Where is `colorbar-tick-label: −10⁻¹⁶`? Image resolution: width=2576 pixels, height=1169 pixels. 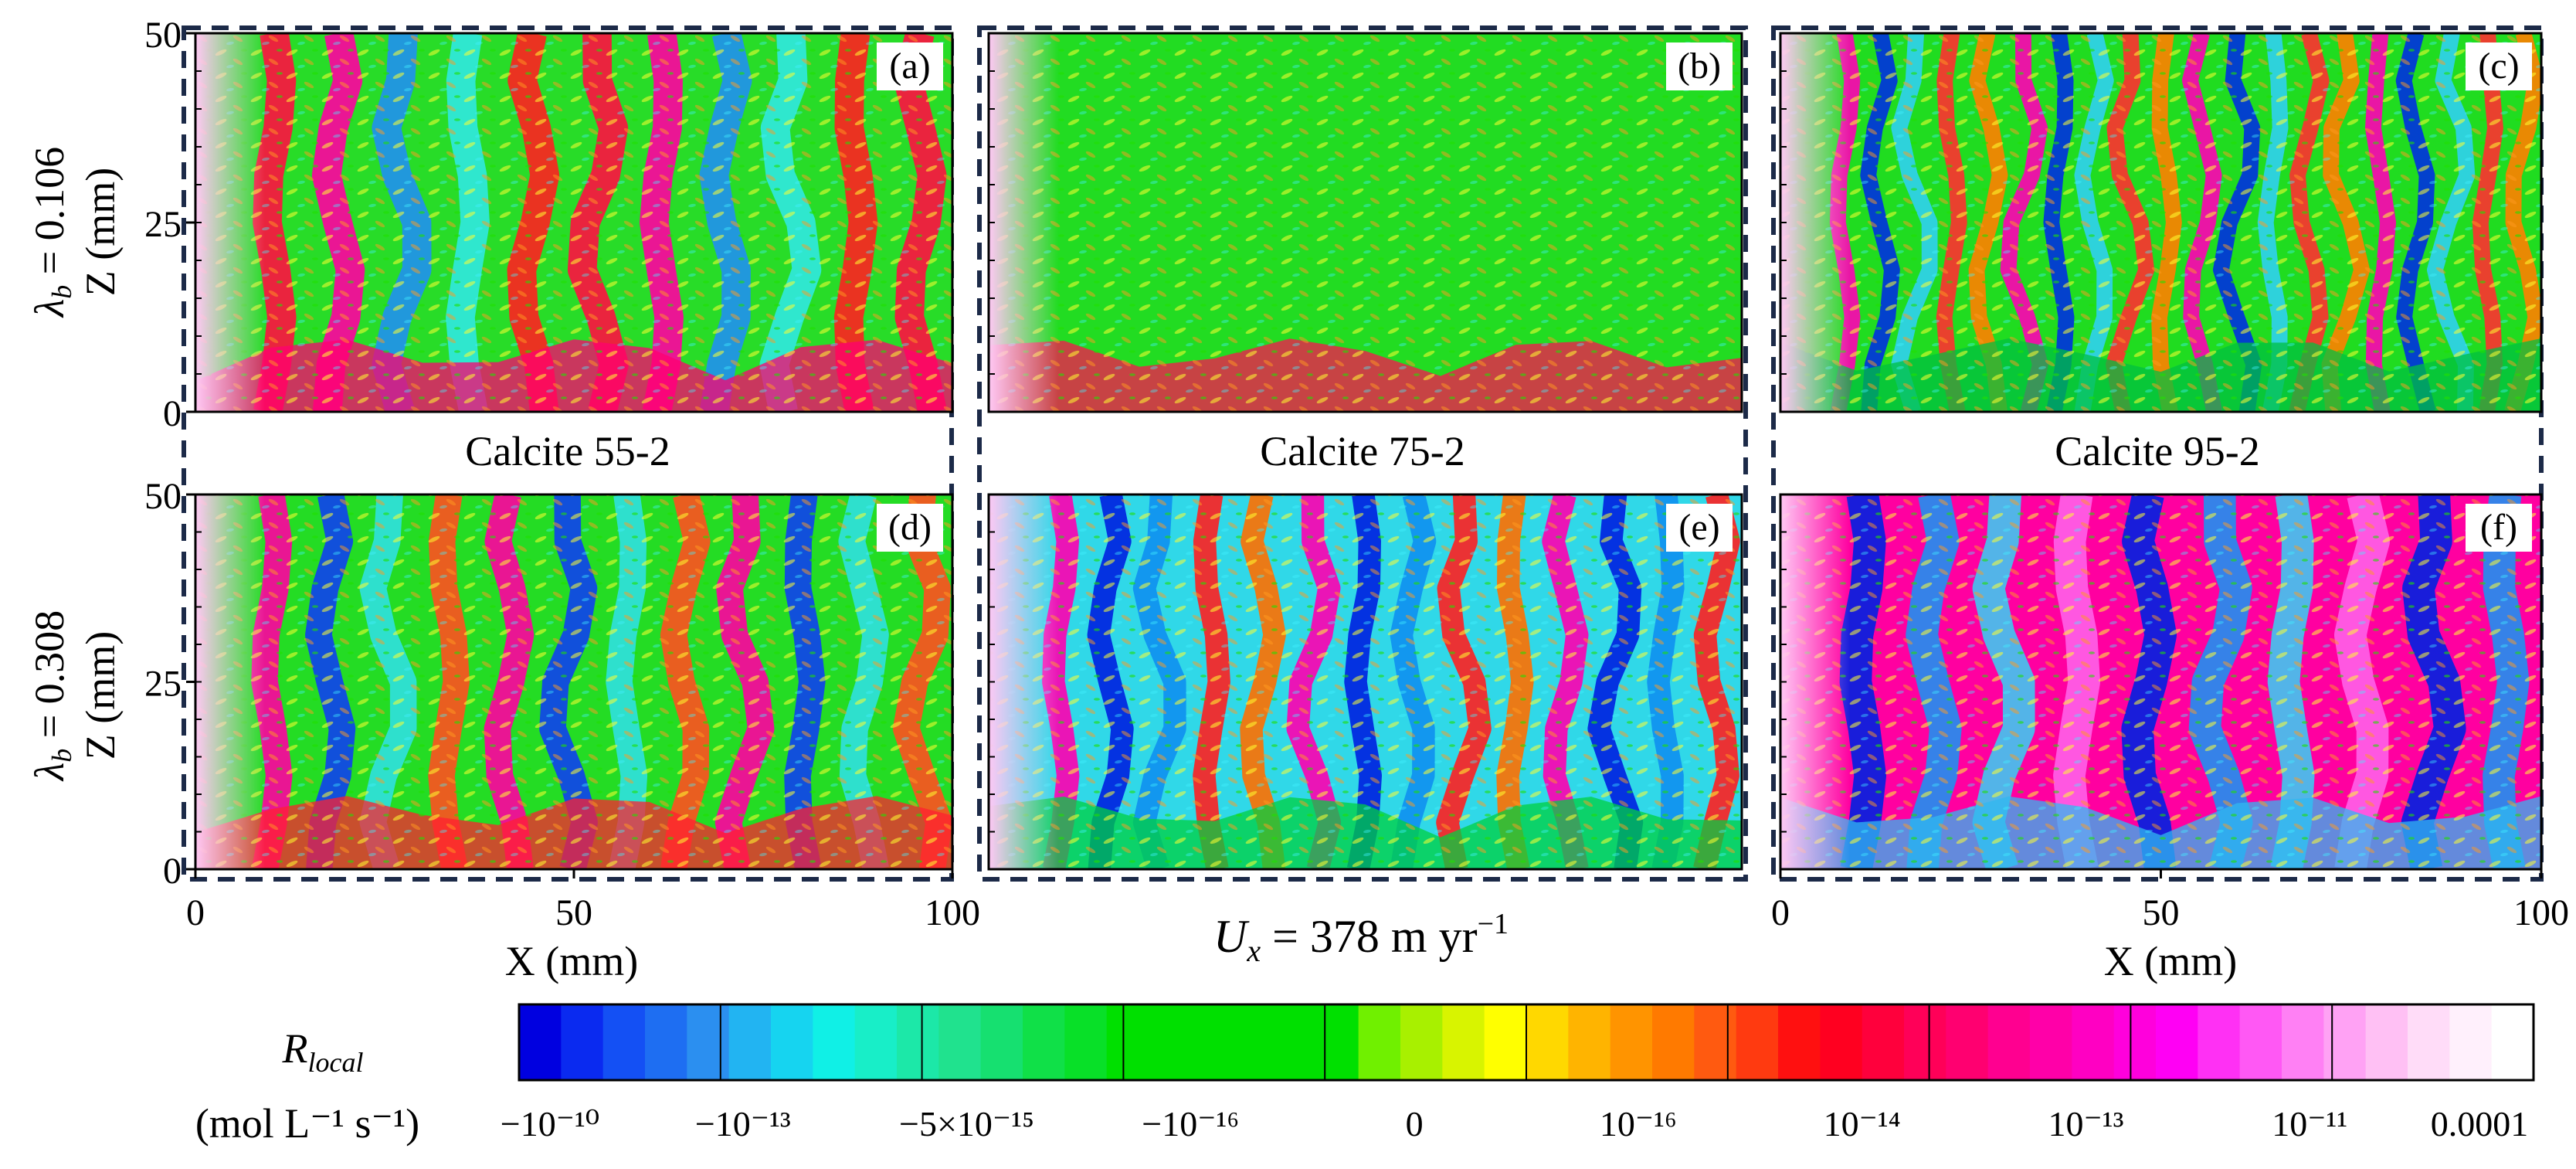 colorbar-tick-label: −10⁻¹⁶ is located at coordinates (1190, 1124).